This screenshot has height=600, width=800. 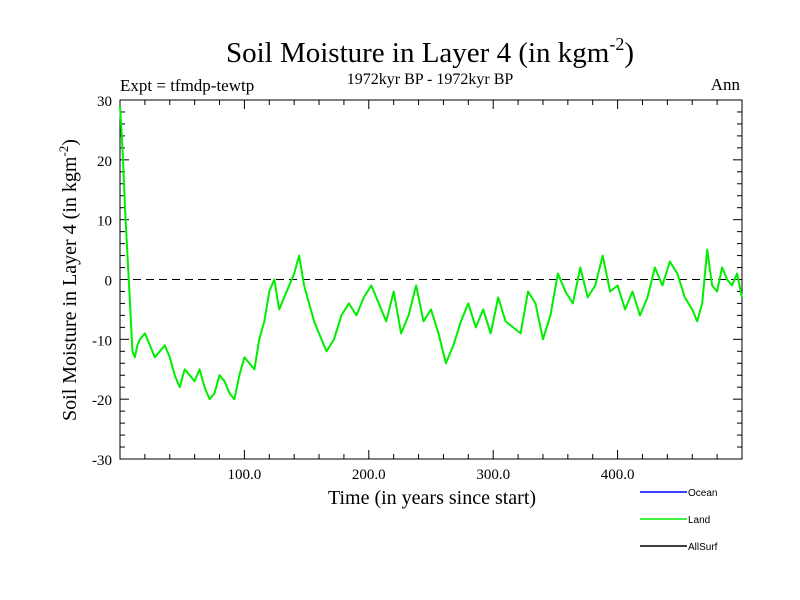 I want to click on y-tick-label: -30, so click(x=102, y=461).